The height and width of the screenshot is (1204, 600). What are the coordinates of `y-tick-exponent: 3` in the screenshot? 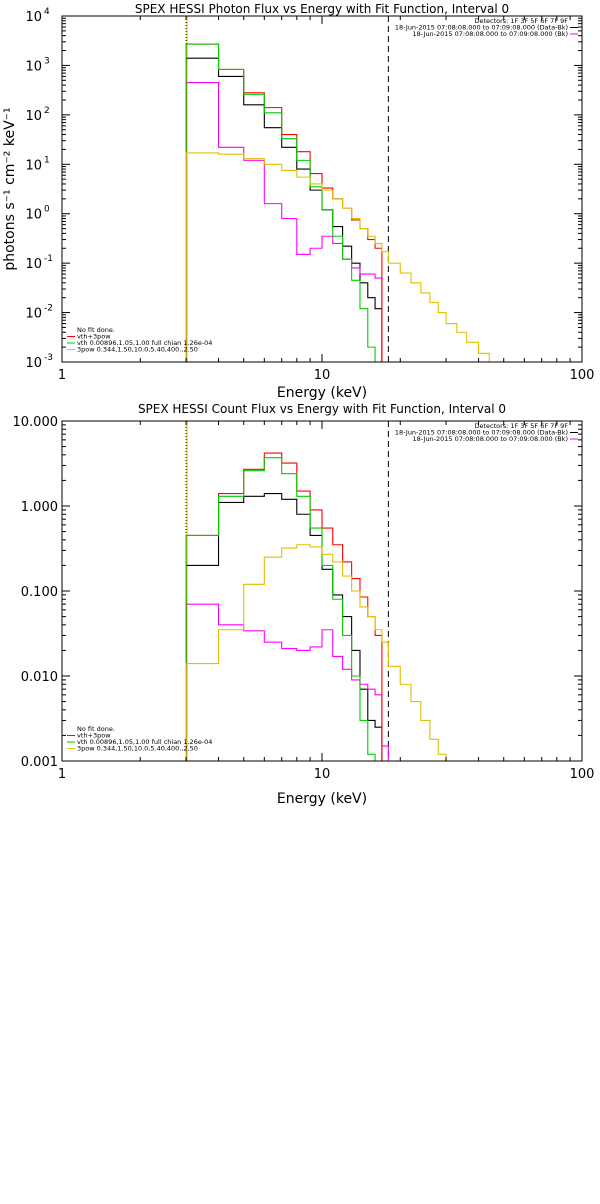 It's located at (47, 61).